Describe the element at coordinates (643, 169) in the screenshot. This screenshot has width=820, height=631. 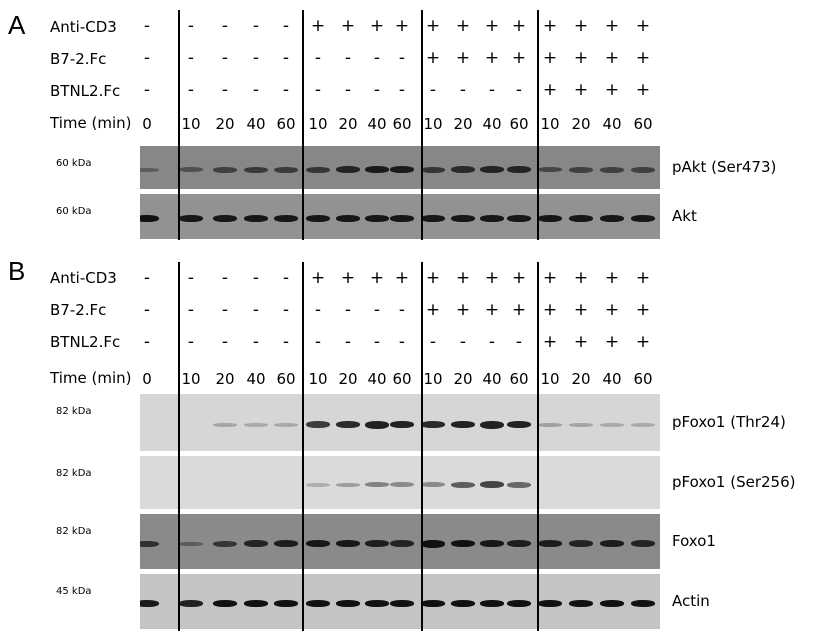
I see `panel-a-pakt-ser473-band-lane16` at that location.